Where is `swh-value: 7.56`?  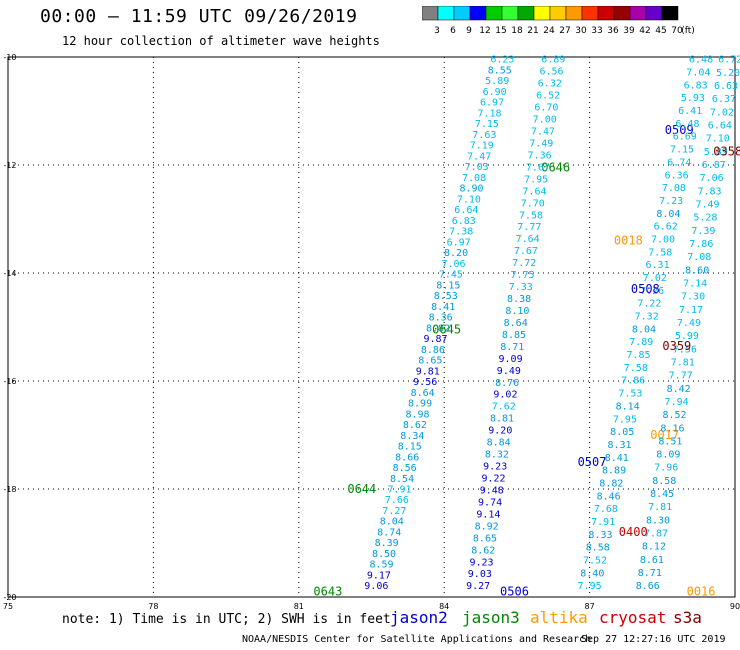 swh-value: 7.56 is located at coordinates (685, 349).